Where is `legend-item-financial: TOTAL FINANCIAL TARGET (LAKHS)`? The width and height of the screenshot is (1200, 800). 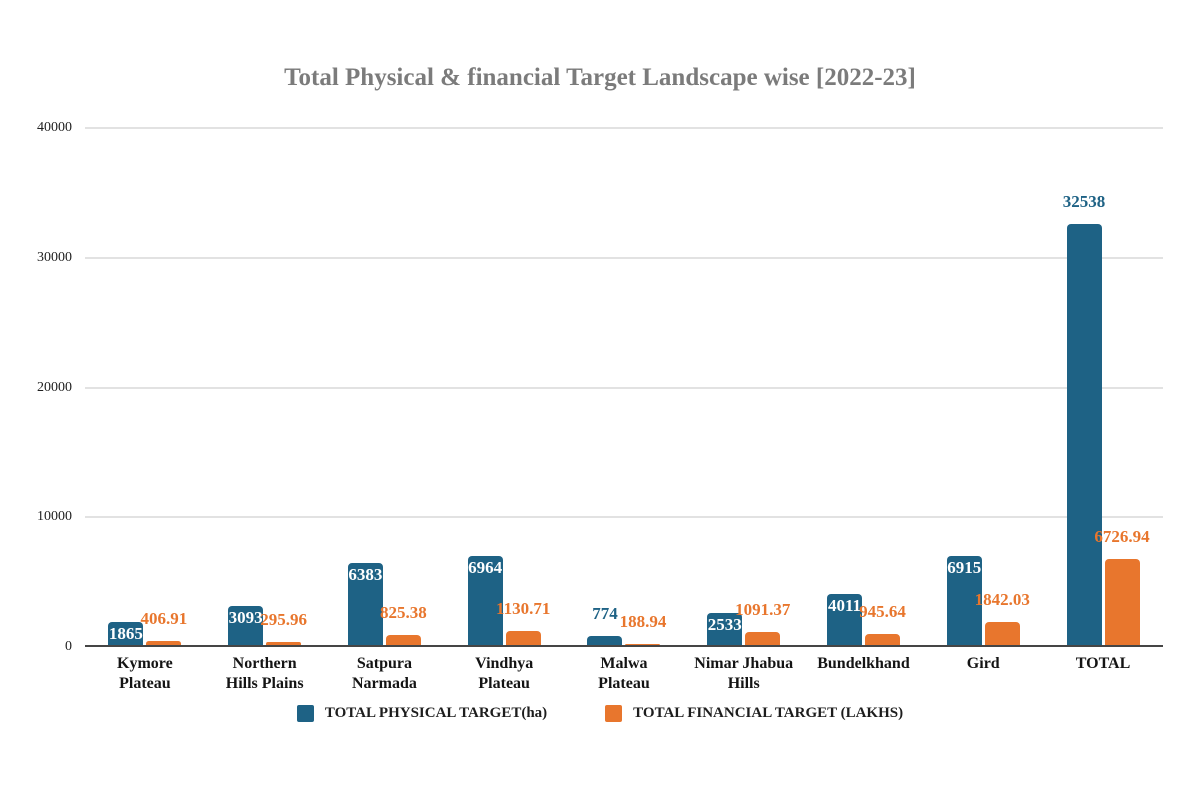
legend-item-financial: TOTAL FINANCIAL TARGET (LAKHS) is located at coordinates (754, 713).